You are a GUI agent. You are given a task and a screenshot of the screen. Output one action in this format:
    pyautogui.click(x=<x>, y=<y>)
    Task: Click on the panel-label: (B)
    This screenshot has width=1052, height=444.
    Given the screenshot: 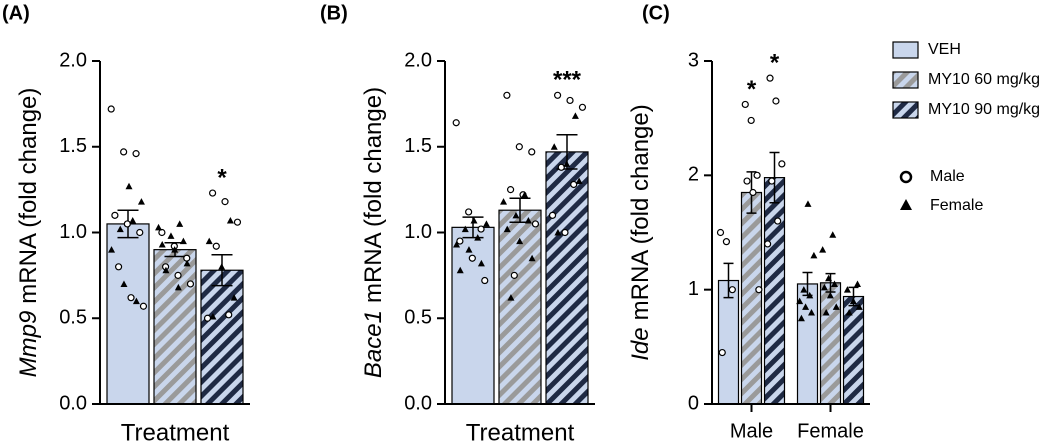 What is the action you would take?
    pyautogui.click(x=334, y=13)
    